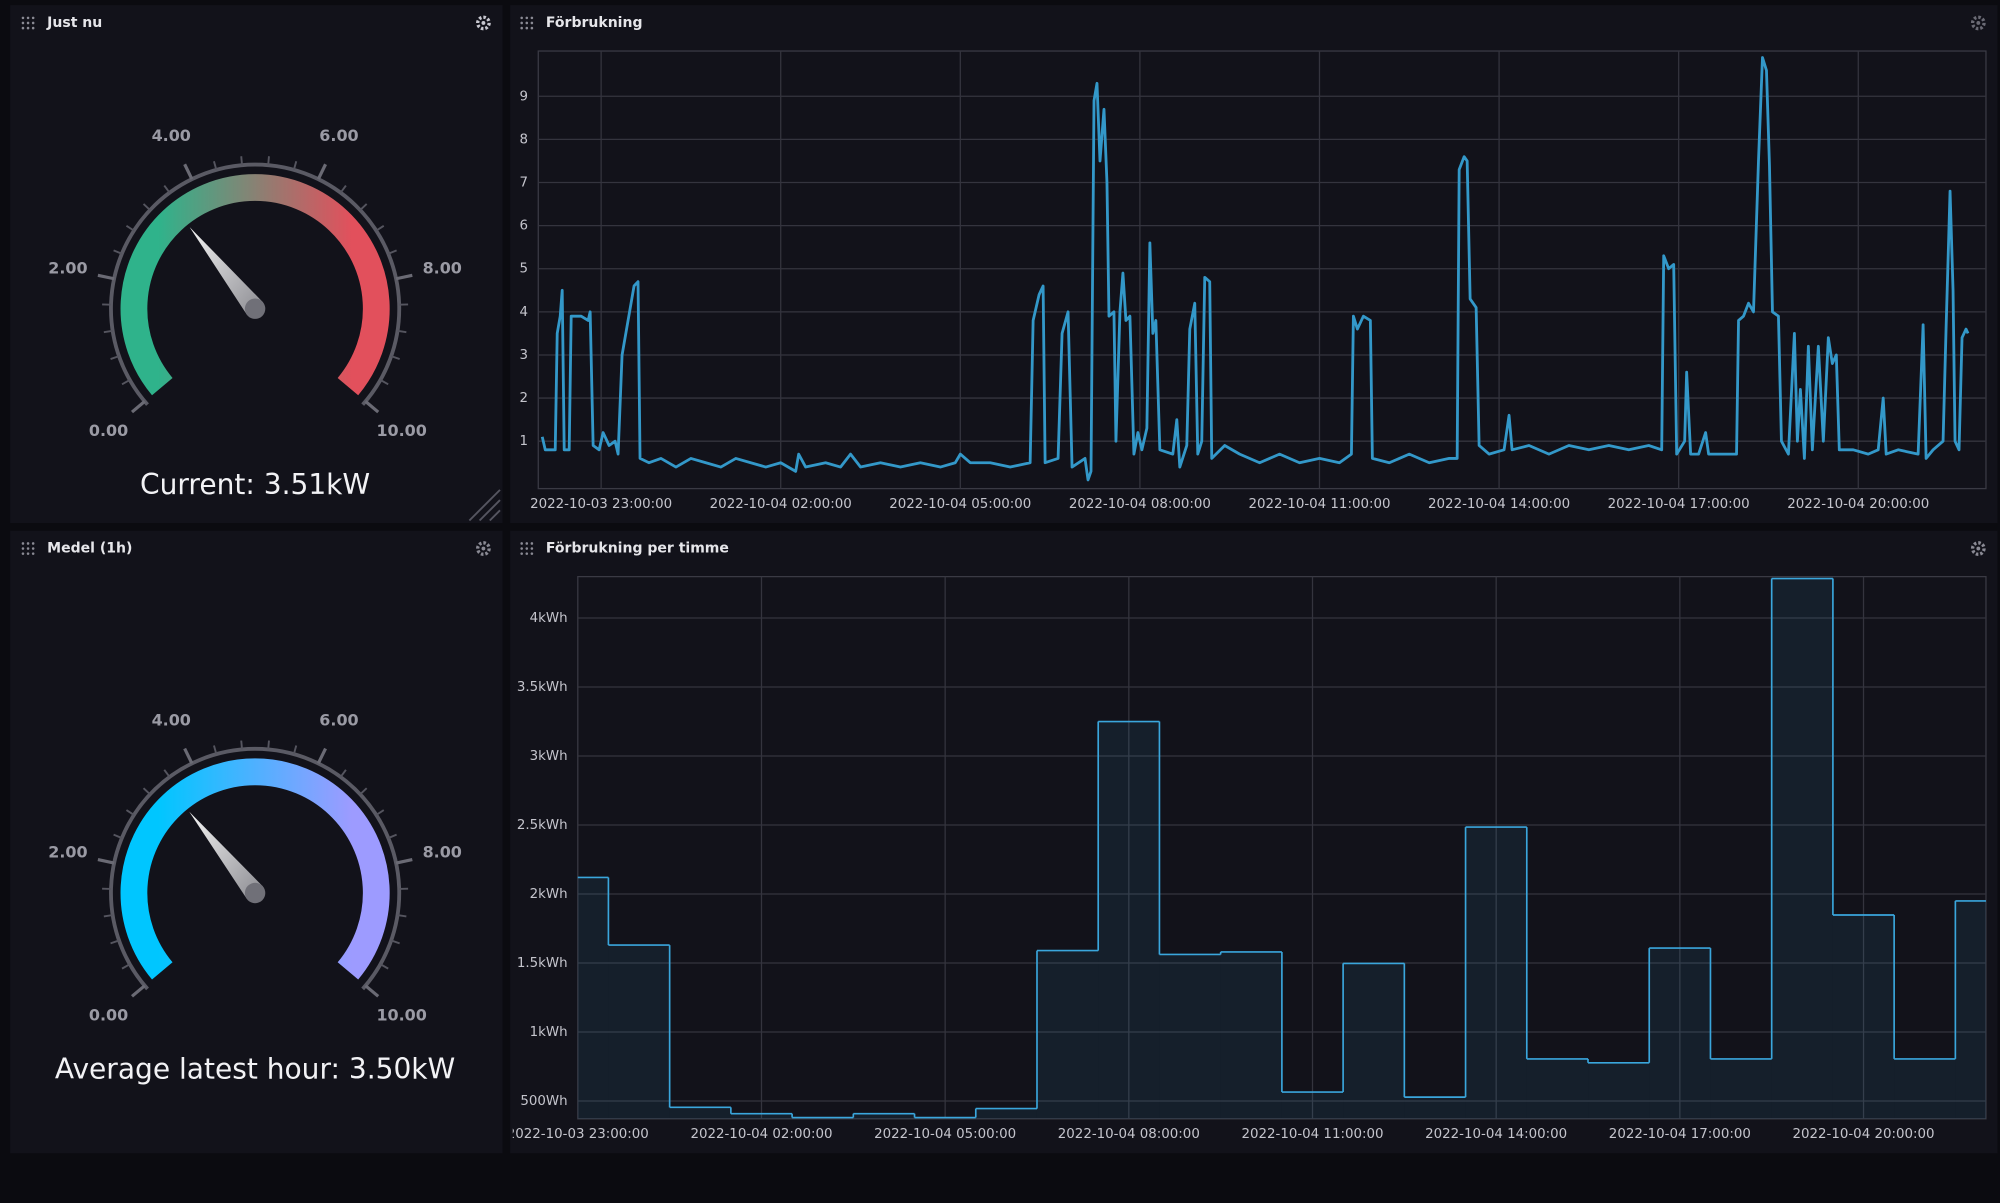 The height and width of the screenshot is (1203, 2000). What do you see at coordinates (637, 549) in the screenshot?
I see `panel-title: Förbrukning per timme` at bounding box center [637, 549].